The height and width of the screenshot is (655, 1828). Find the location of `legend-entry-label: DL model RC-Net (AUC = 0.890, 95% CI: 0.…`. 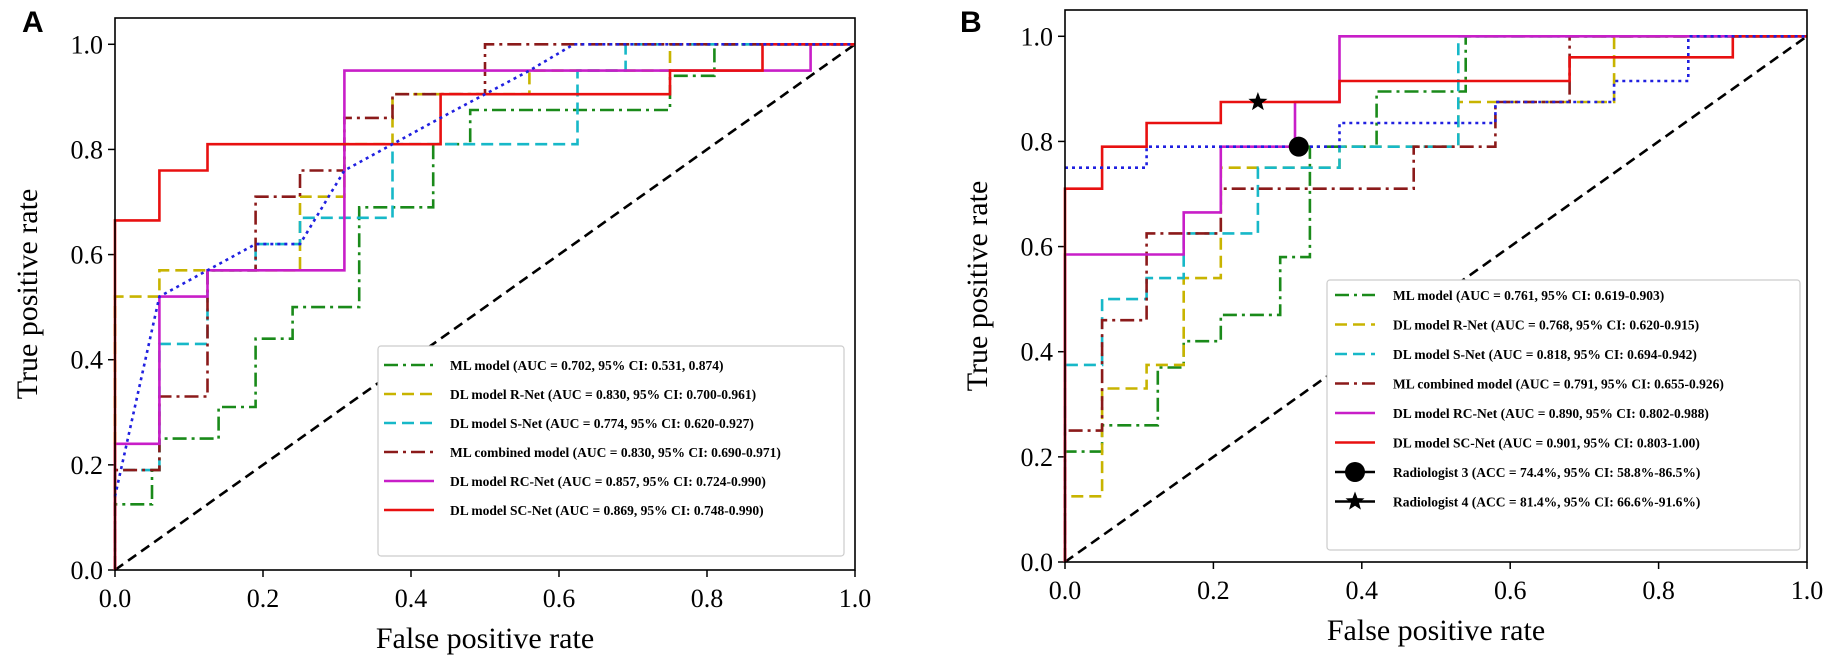

legend-entry-label: DL model RC-Net (AUC = 0.890, 95% CI: 0.… is located at coordinates (1551, 413).